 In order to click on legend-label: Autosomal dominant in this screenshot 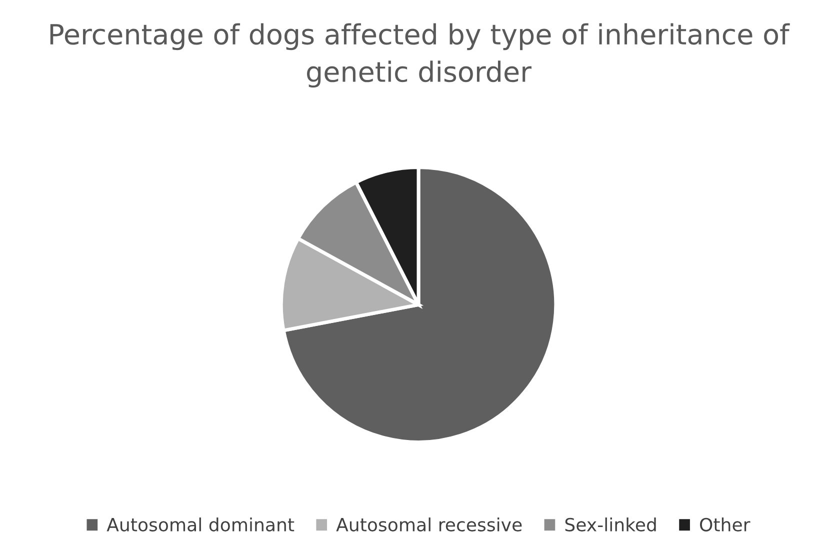, I will do `click(200, 525)`.